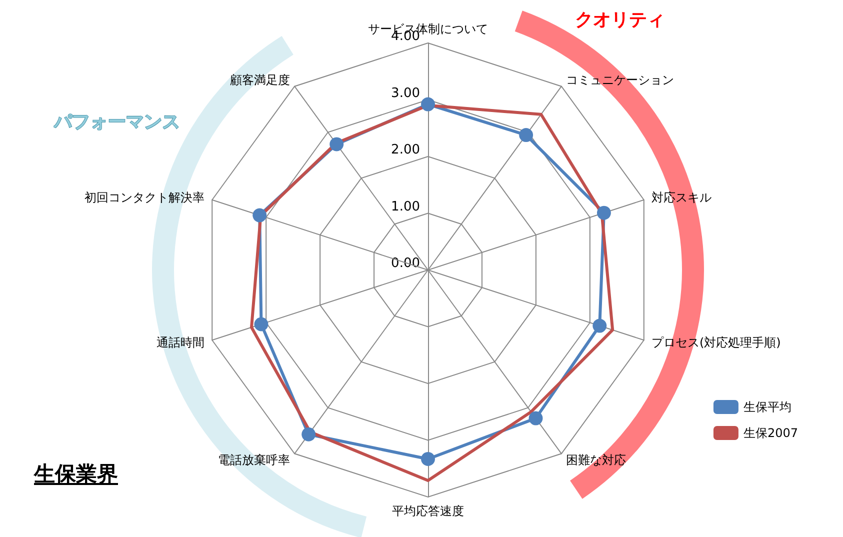 The height and width of the screenshot is (537, 843). Describe the element at coordinates (76, 474) in the screenshot. I see `text: 生保業界` at that location.